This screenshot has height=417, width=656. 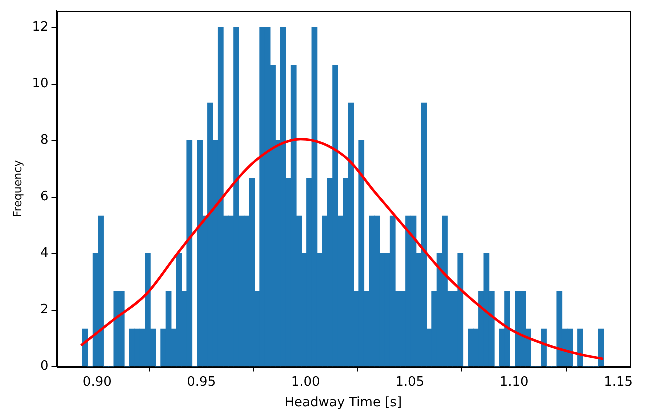 What do you see at coordinates (201, 382) in the screenshot?
I see `x-tick-label: 0.95` at bounding box center [201, 382].